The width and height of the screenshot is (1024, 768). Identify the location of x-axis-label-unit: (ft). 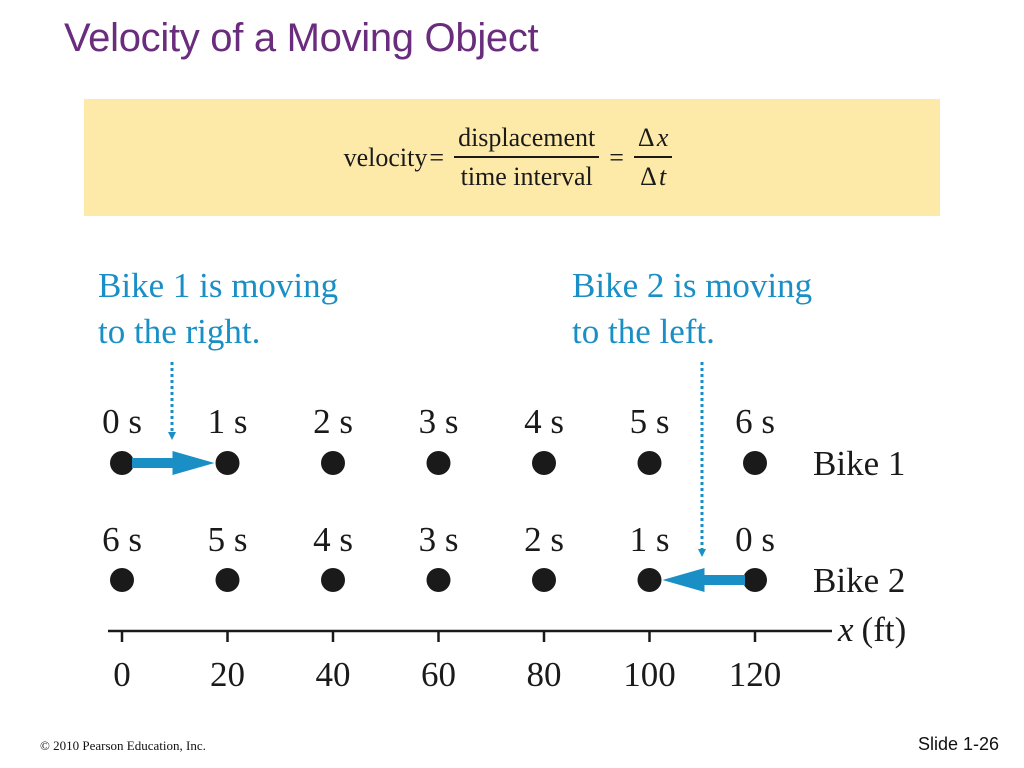
(884, 629).